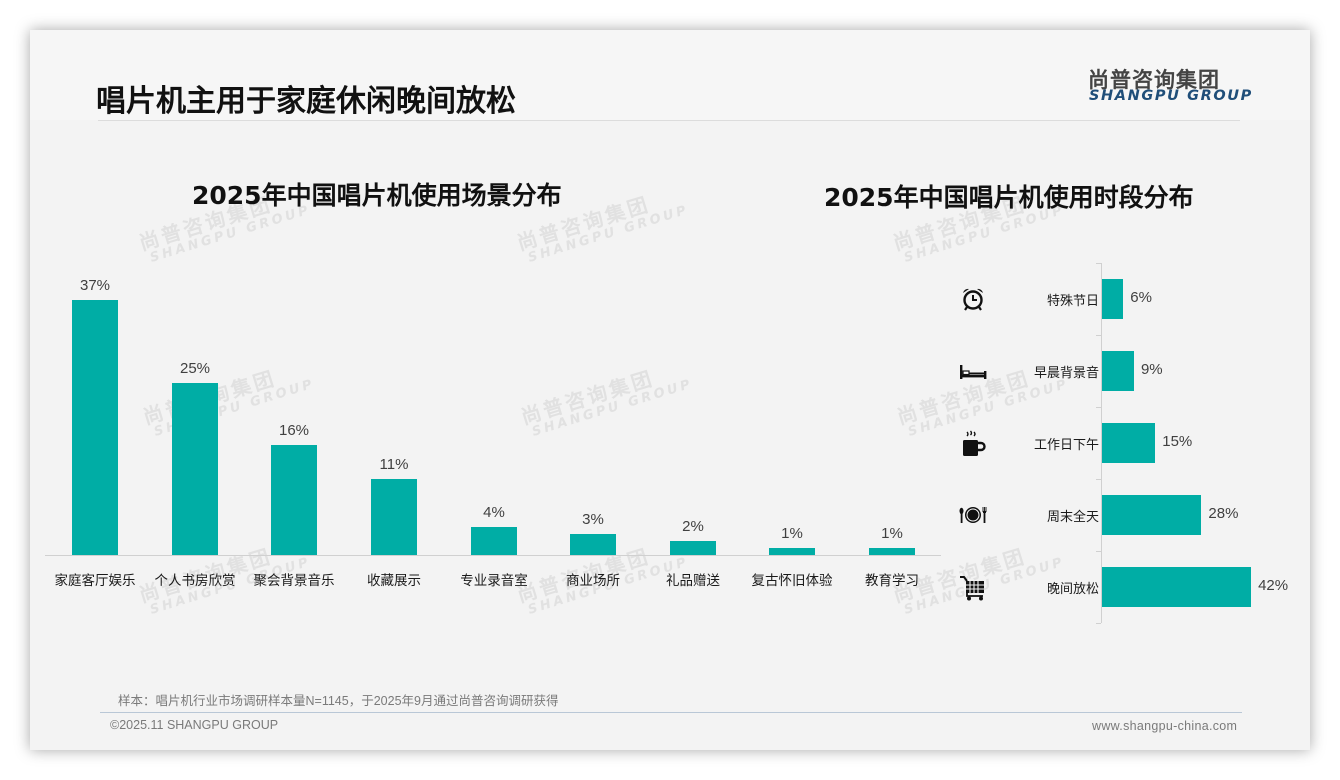 The height and width of the screenshot is (780, 1340). Describe the element at coordinates (973, 443) in the screenshot. I see `coffee-mug-icon` at that location.